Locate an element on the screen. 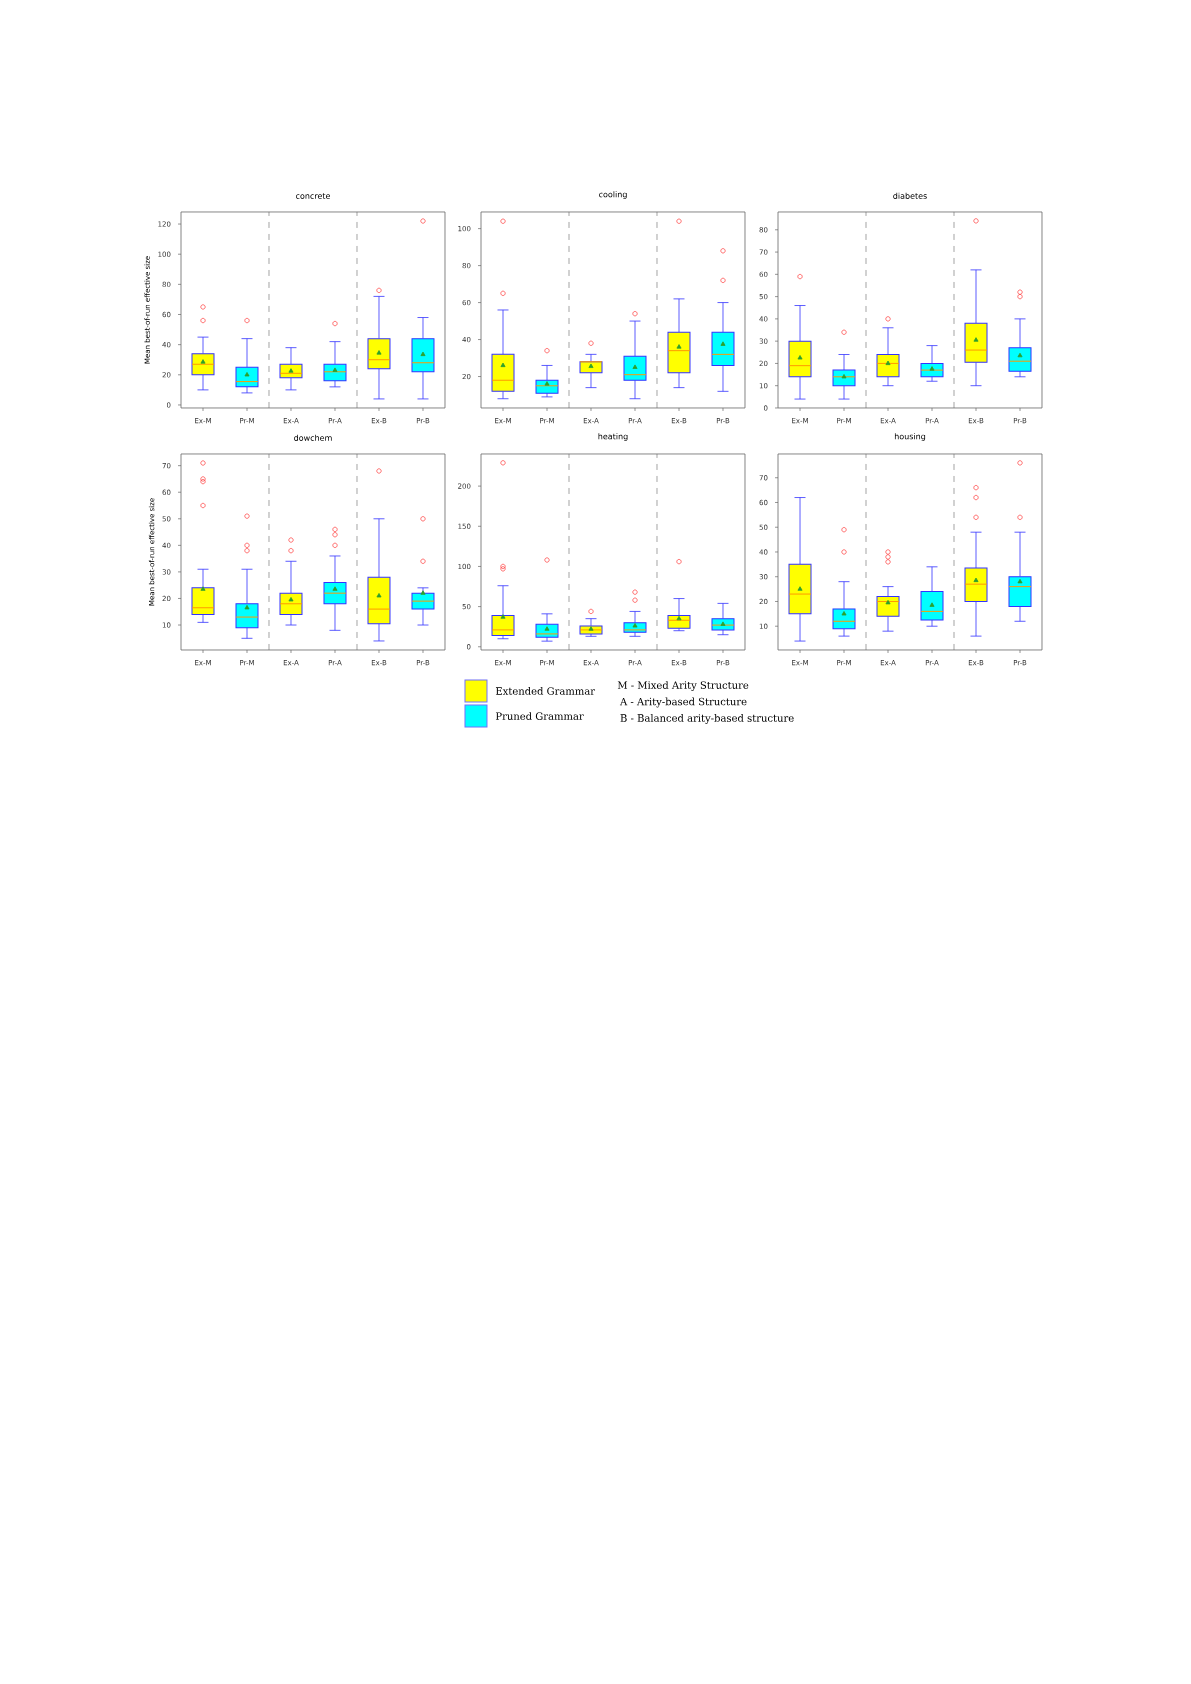 This screenshot has width=1191, height=1684. chart-title: concrete is located at coordinates (313, 196).